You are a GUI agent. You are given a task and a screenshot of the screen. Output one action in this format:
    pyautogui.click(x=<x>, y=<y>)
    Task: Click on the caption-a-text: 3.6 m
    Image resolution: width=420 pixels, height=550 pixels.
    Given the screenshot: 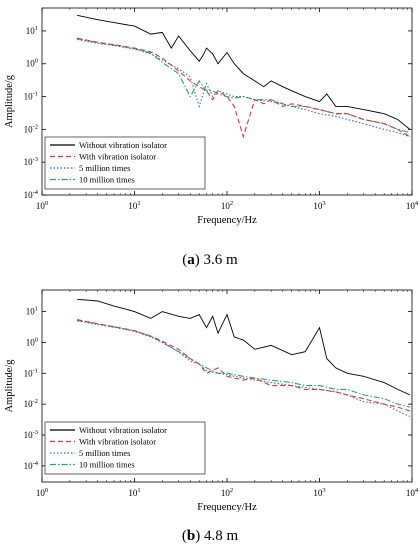 What is the action you would take?
    pyautogui.click(x=220, y=260)
    